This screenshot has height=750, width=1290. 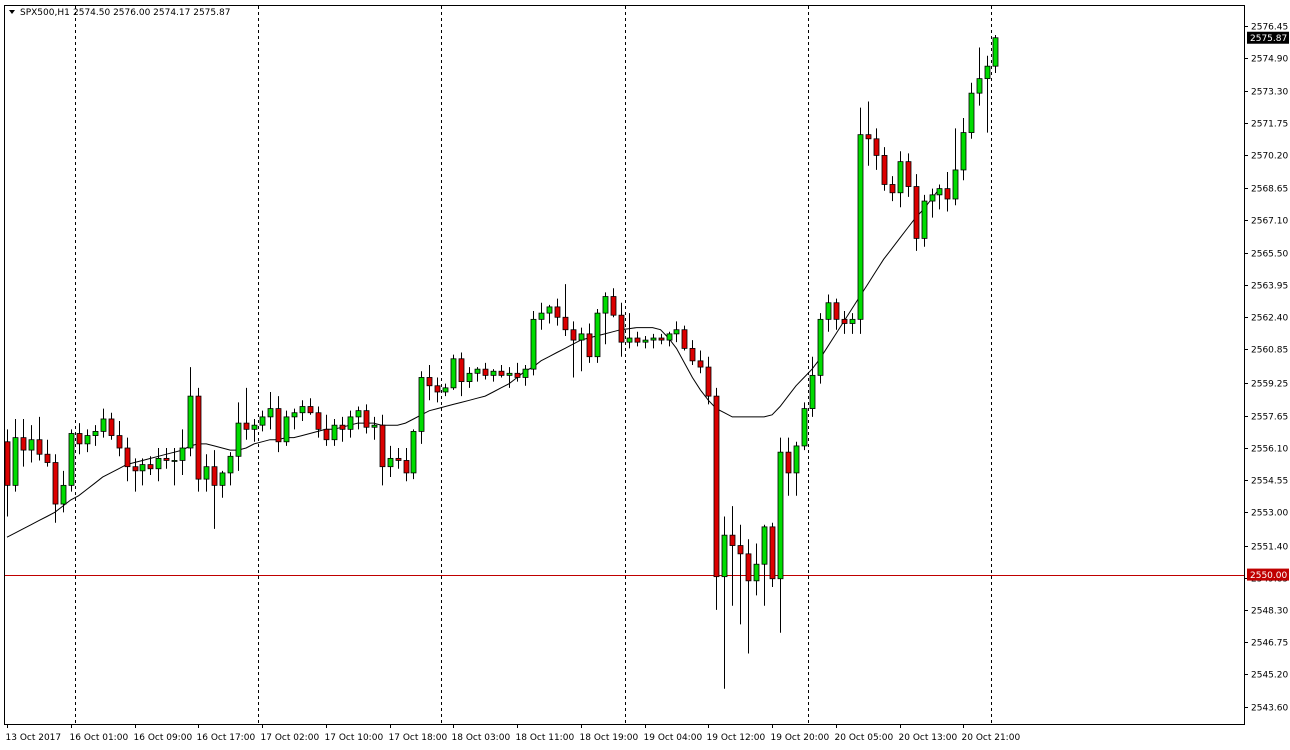 What do you see at coordinates (1268, 37) in the screenshot?
I see `bid-price-tag: 2575.87` at bounding box center [1268, 37].